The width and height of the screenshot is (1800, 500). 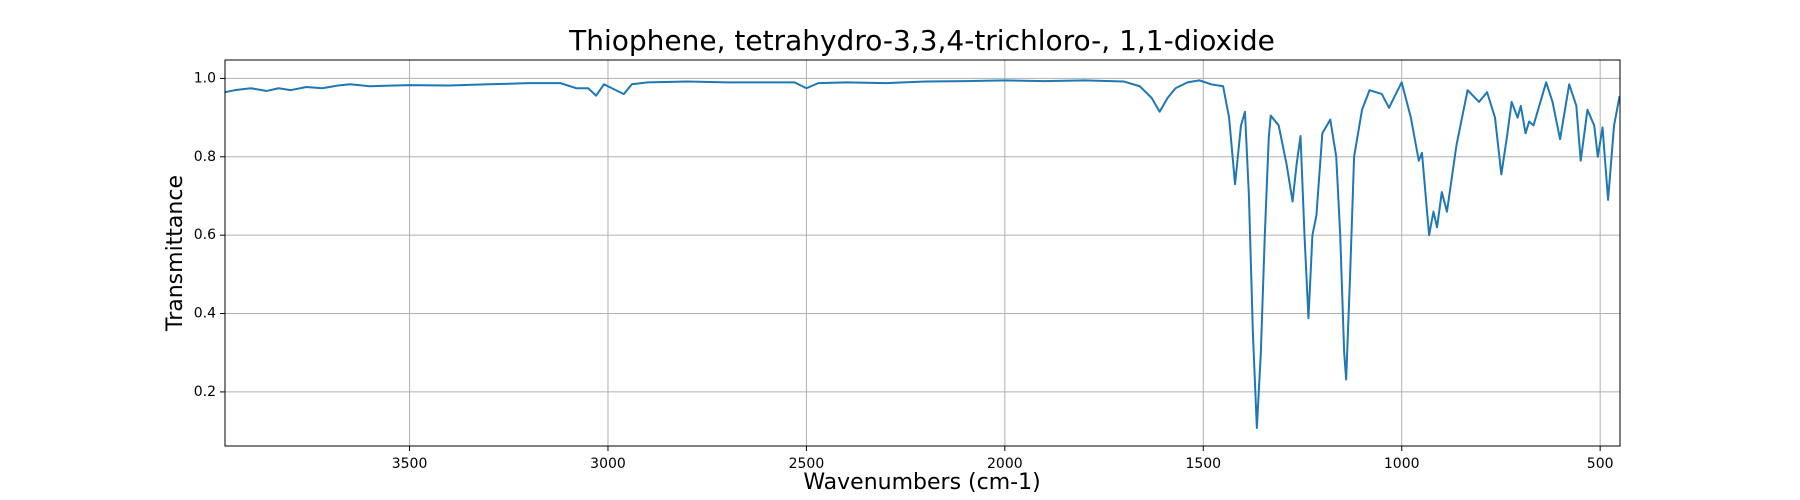 I want to click on x-tick-label: 1000, so click(x=1402, y=464).